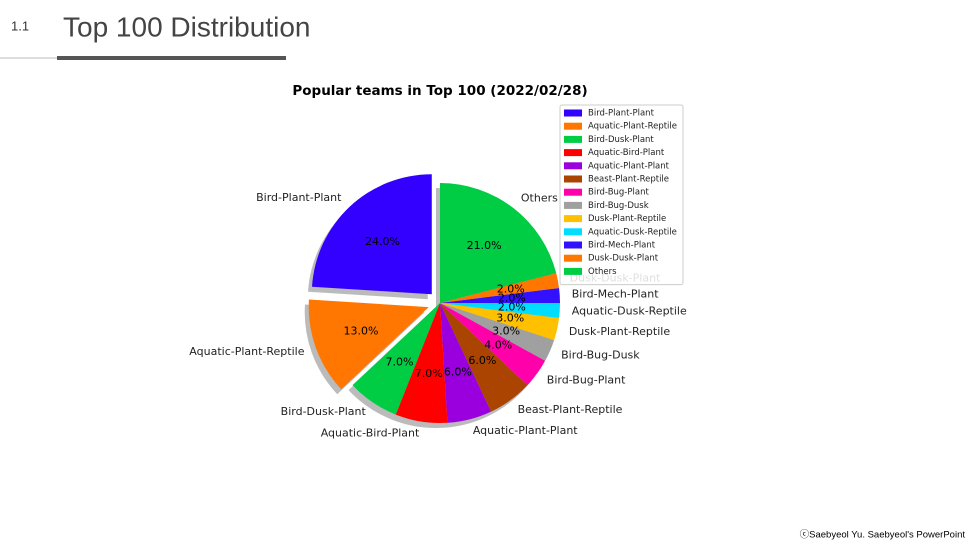 This screenshot has width=972, height=545. Describe the element at coordinates (621, 140) in the screenshot. I see `legend-label: Bird-Dusk-Plant` at that location.